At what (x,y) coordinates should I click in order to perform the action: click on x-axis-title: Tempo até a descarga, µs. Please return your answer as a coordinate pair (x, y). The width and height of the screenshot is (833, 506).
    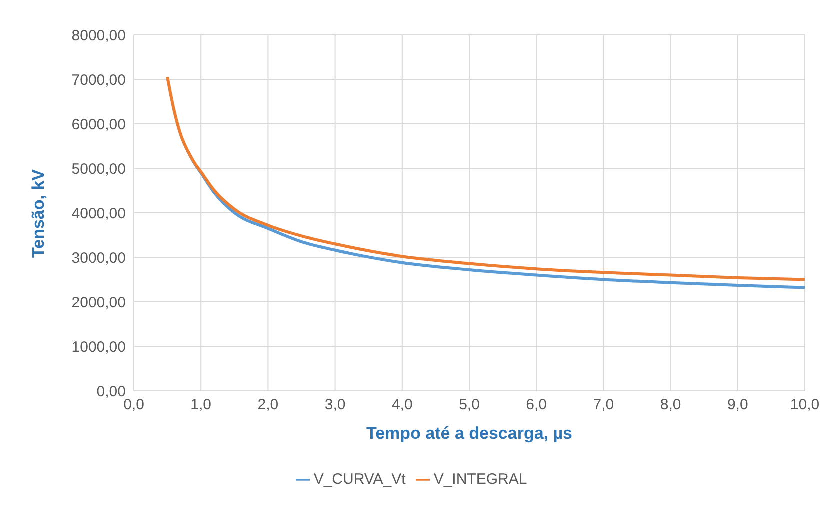
    Looking at the image, I should click on (469, 433).